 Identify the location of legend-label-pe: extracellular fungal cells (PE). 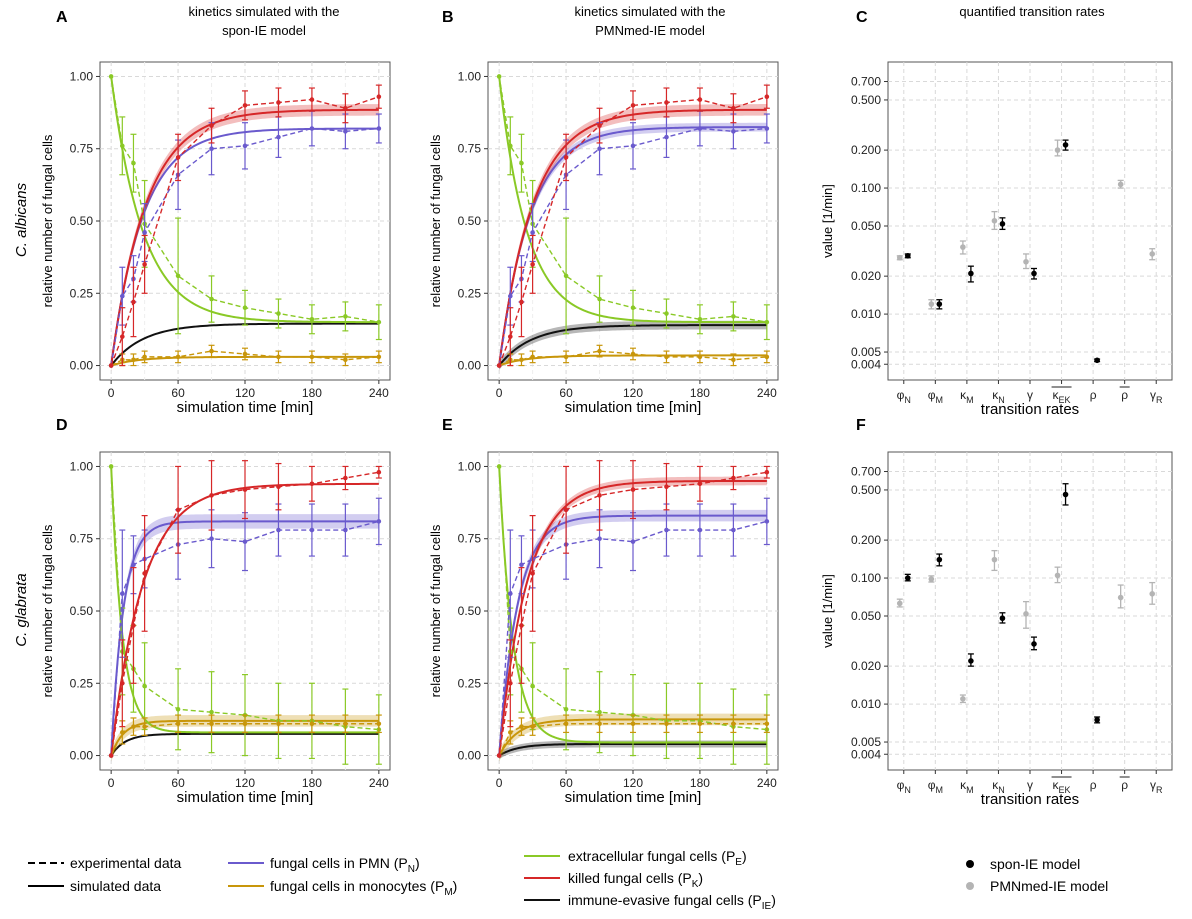
(657, 858).